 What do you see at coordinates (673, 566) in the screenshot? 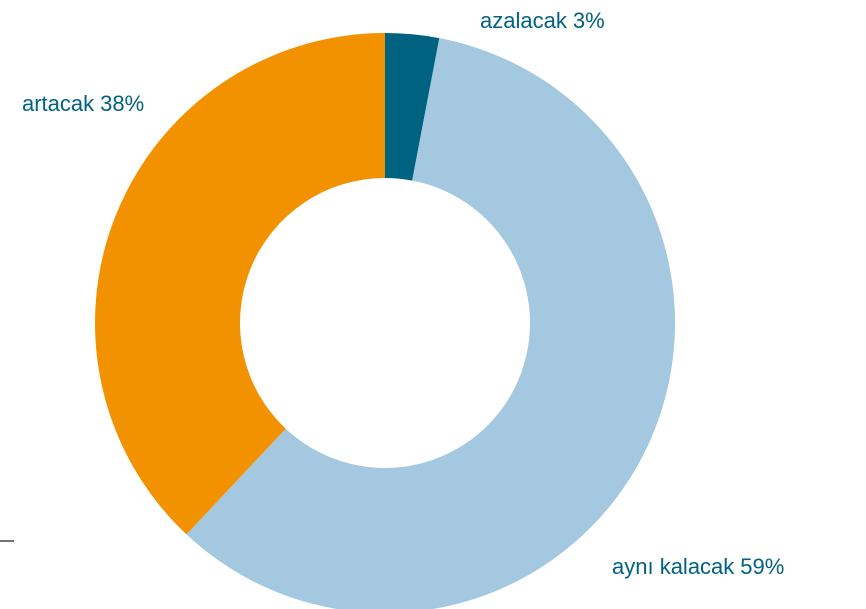
I see `slice-category: aynı kalacak` at bounding box center [673, 566].